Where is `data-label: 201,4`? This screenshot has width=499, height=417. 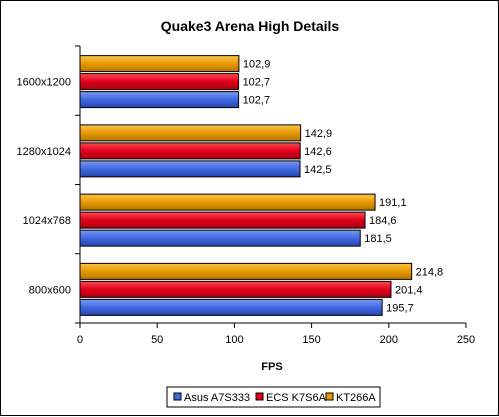
data-label: 201,4 is located at coordinates (409, 290).